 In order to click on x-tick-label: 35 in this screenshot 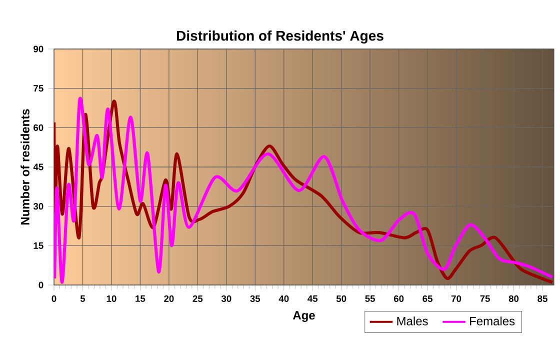, I will do `click(255, 298)`.